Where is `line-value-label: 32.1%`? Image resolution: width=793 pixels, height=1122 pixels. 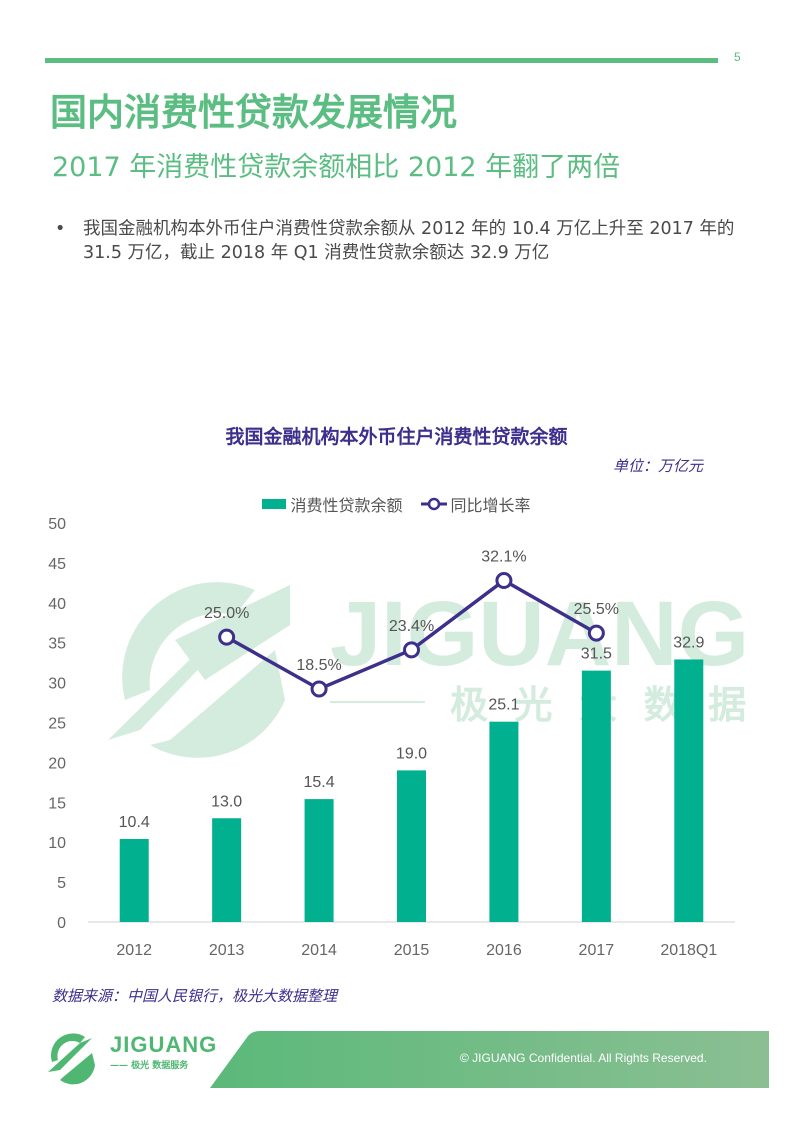 line-value-label: 32.1% is located at coordinates (503, 556).